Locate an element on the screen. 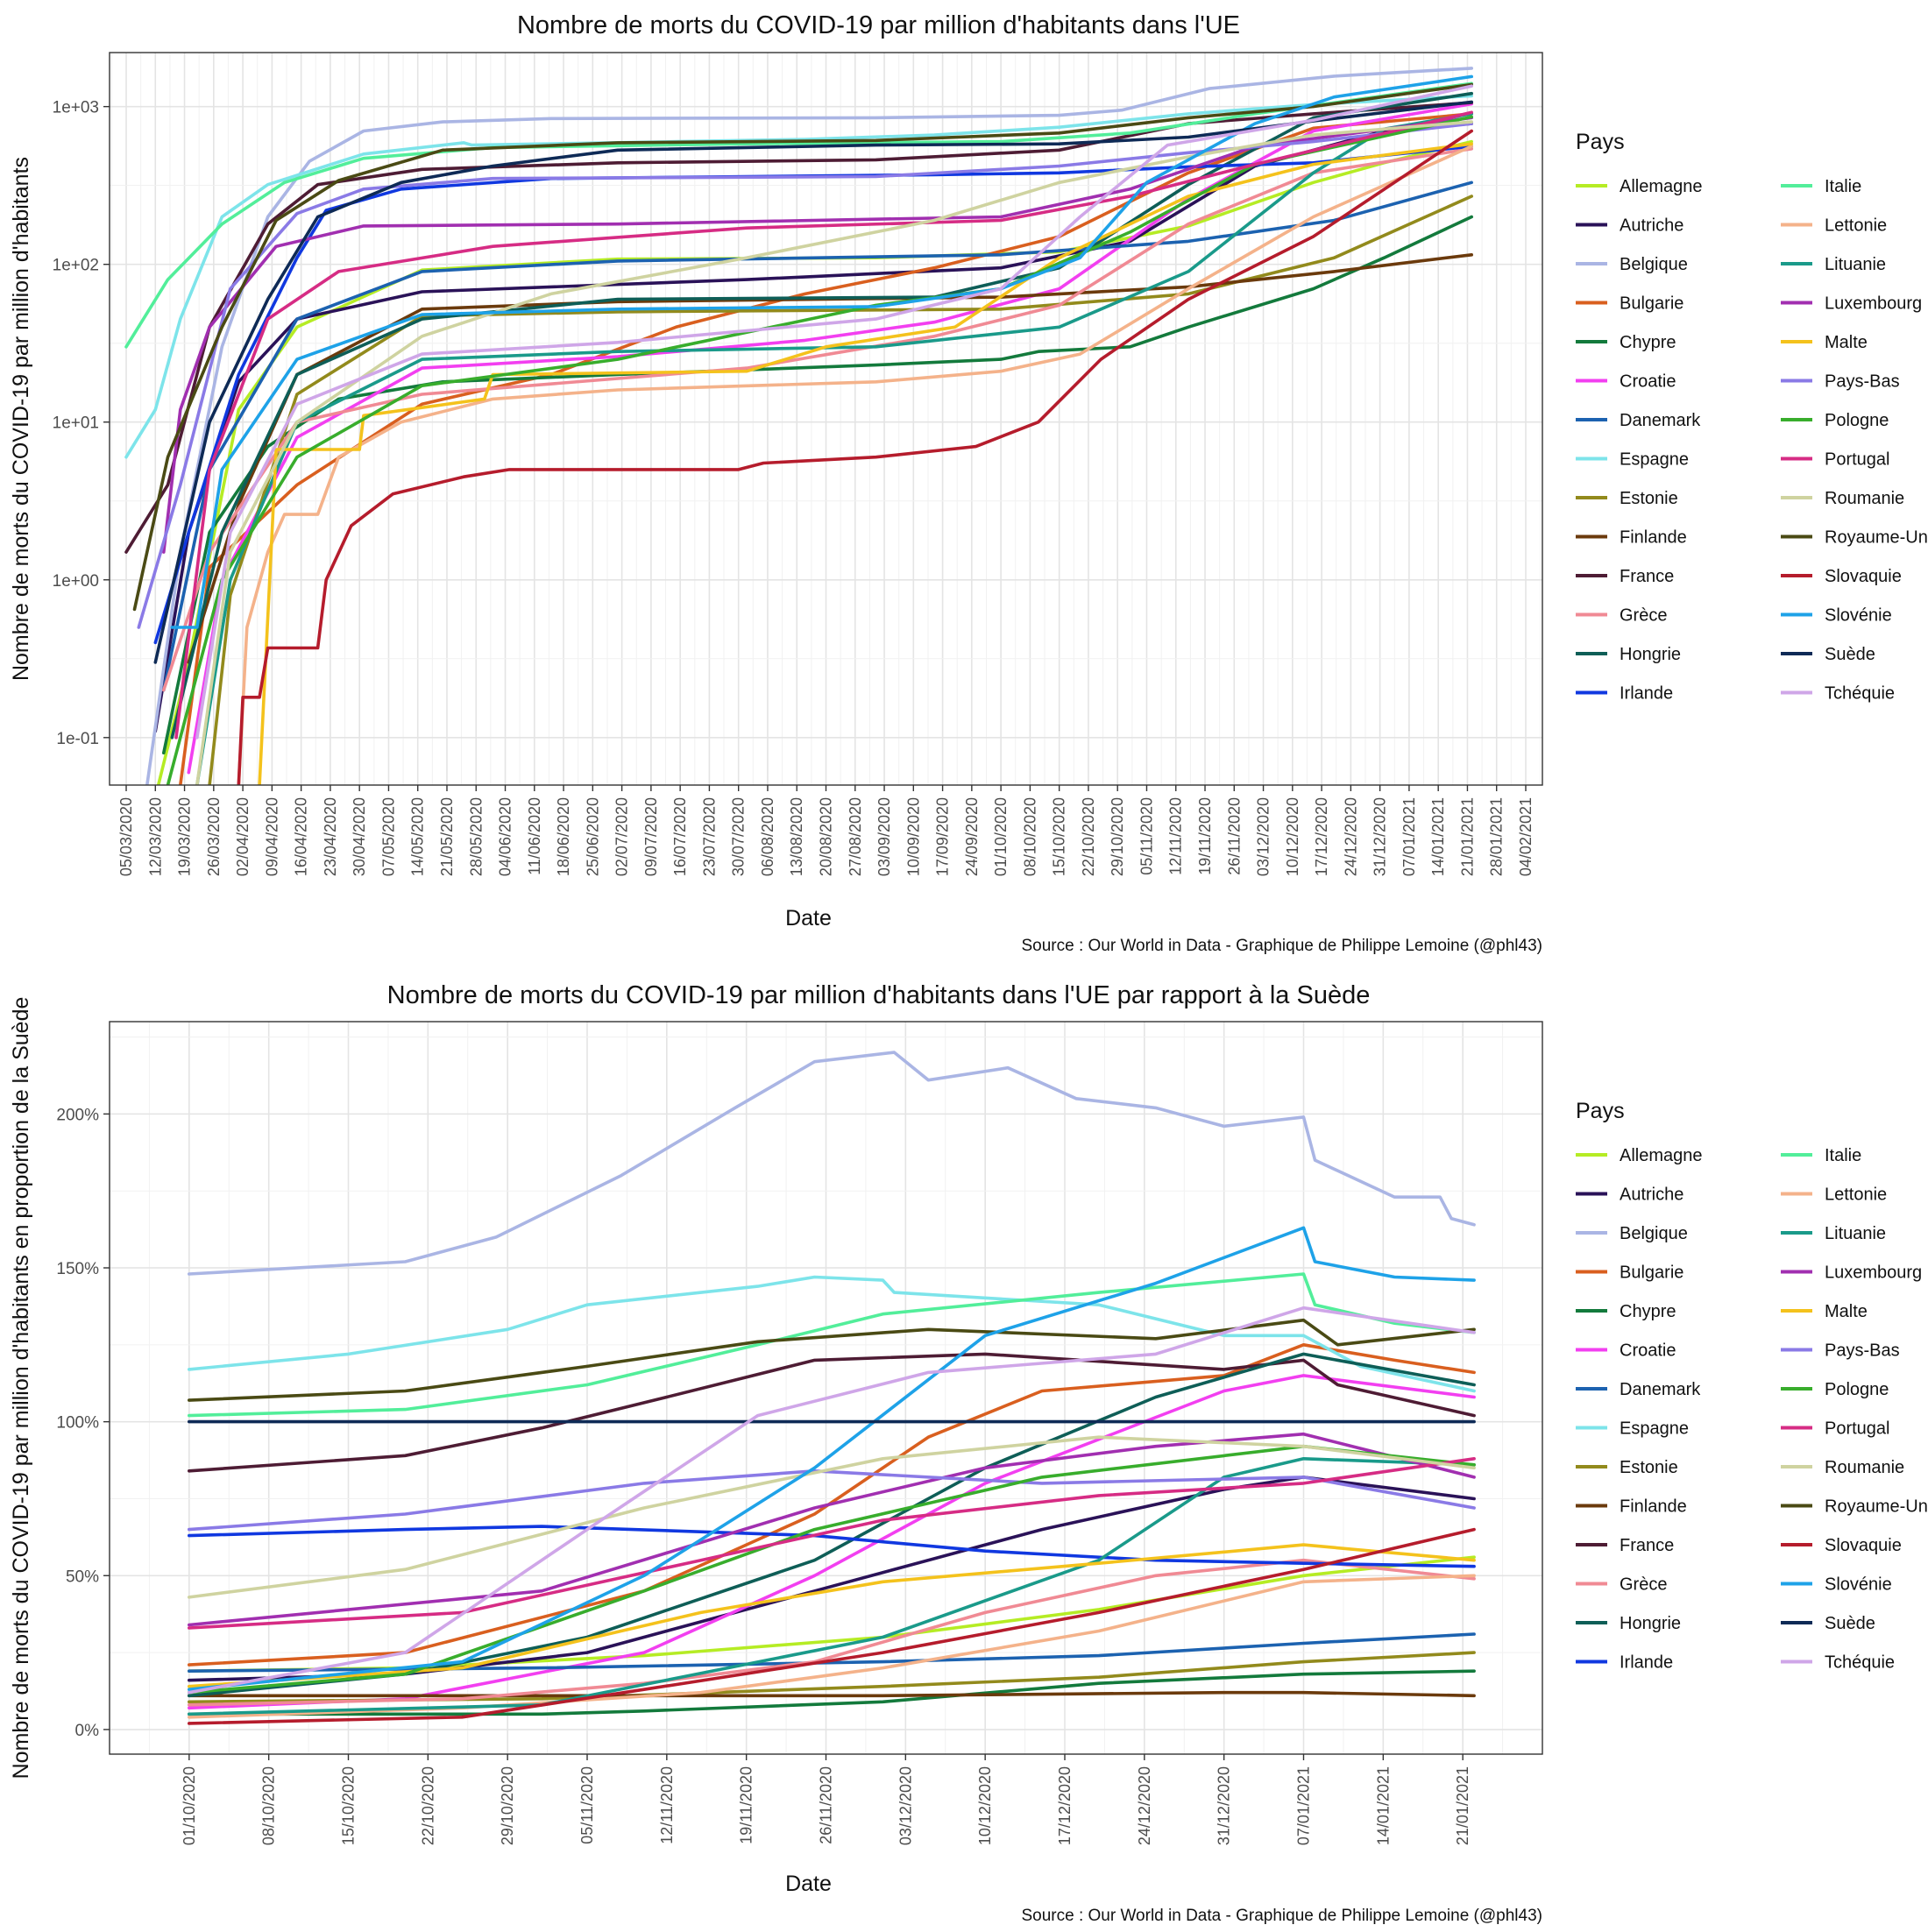 The height and width of the screenshot is (1932, 1928). legend-label: Grèce is located at coordinates (1643, 1585).